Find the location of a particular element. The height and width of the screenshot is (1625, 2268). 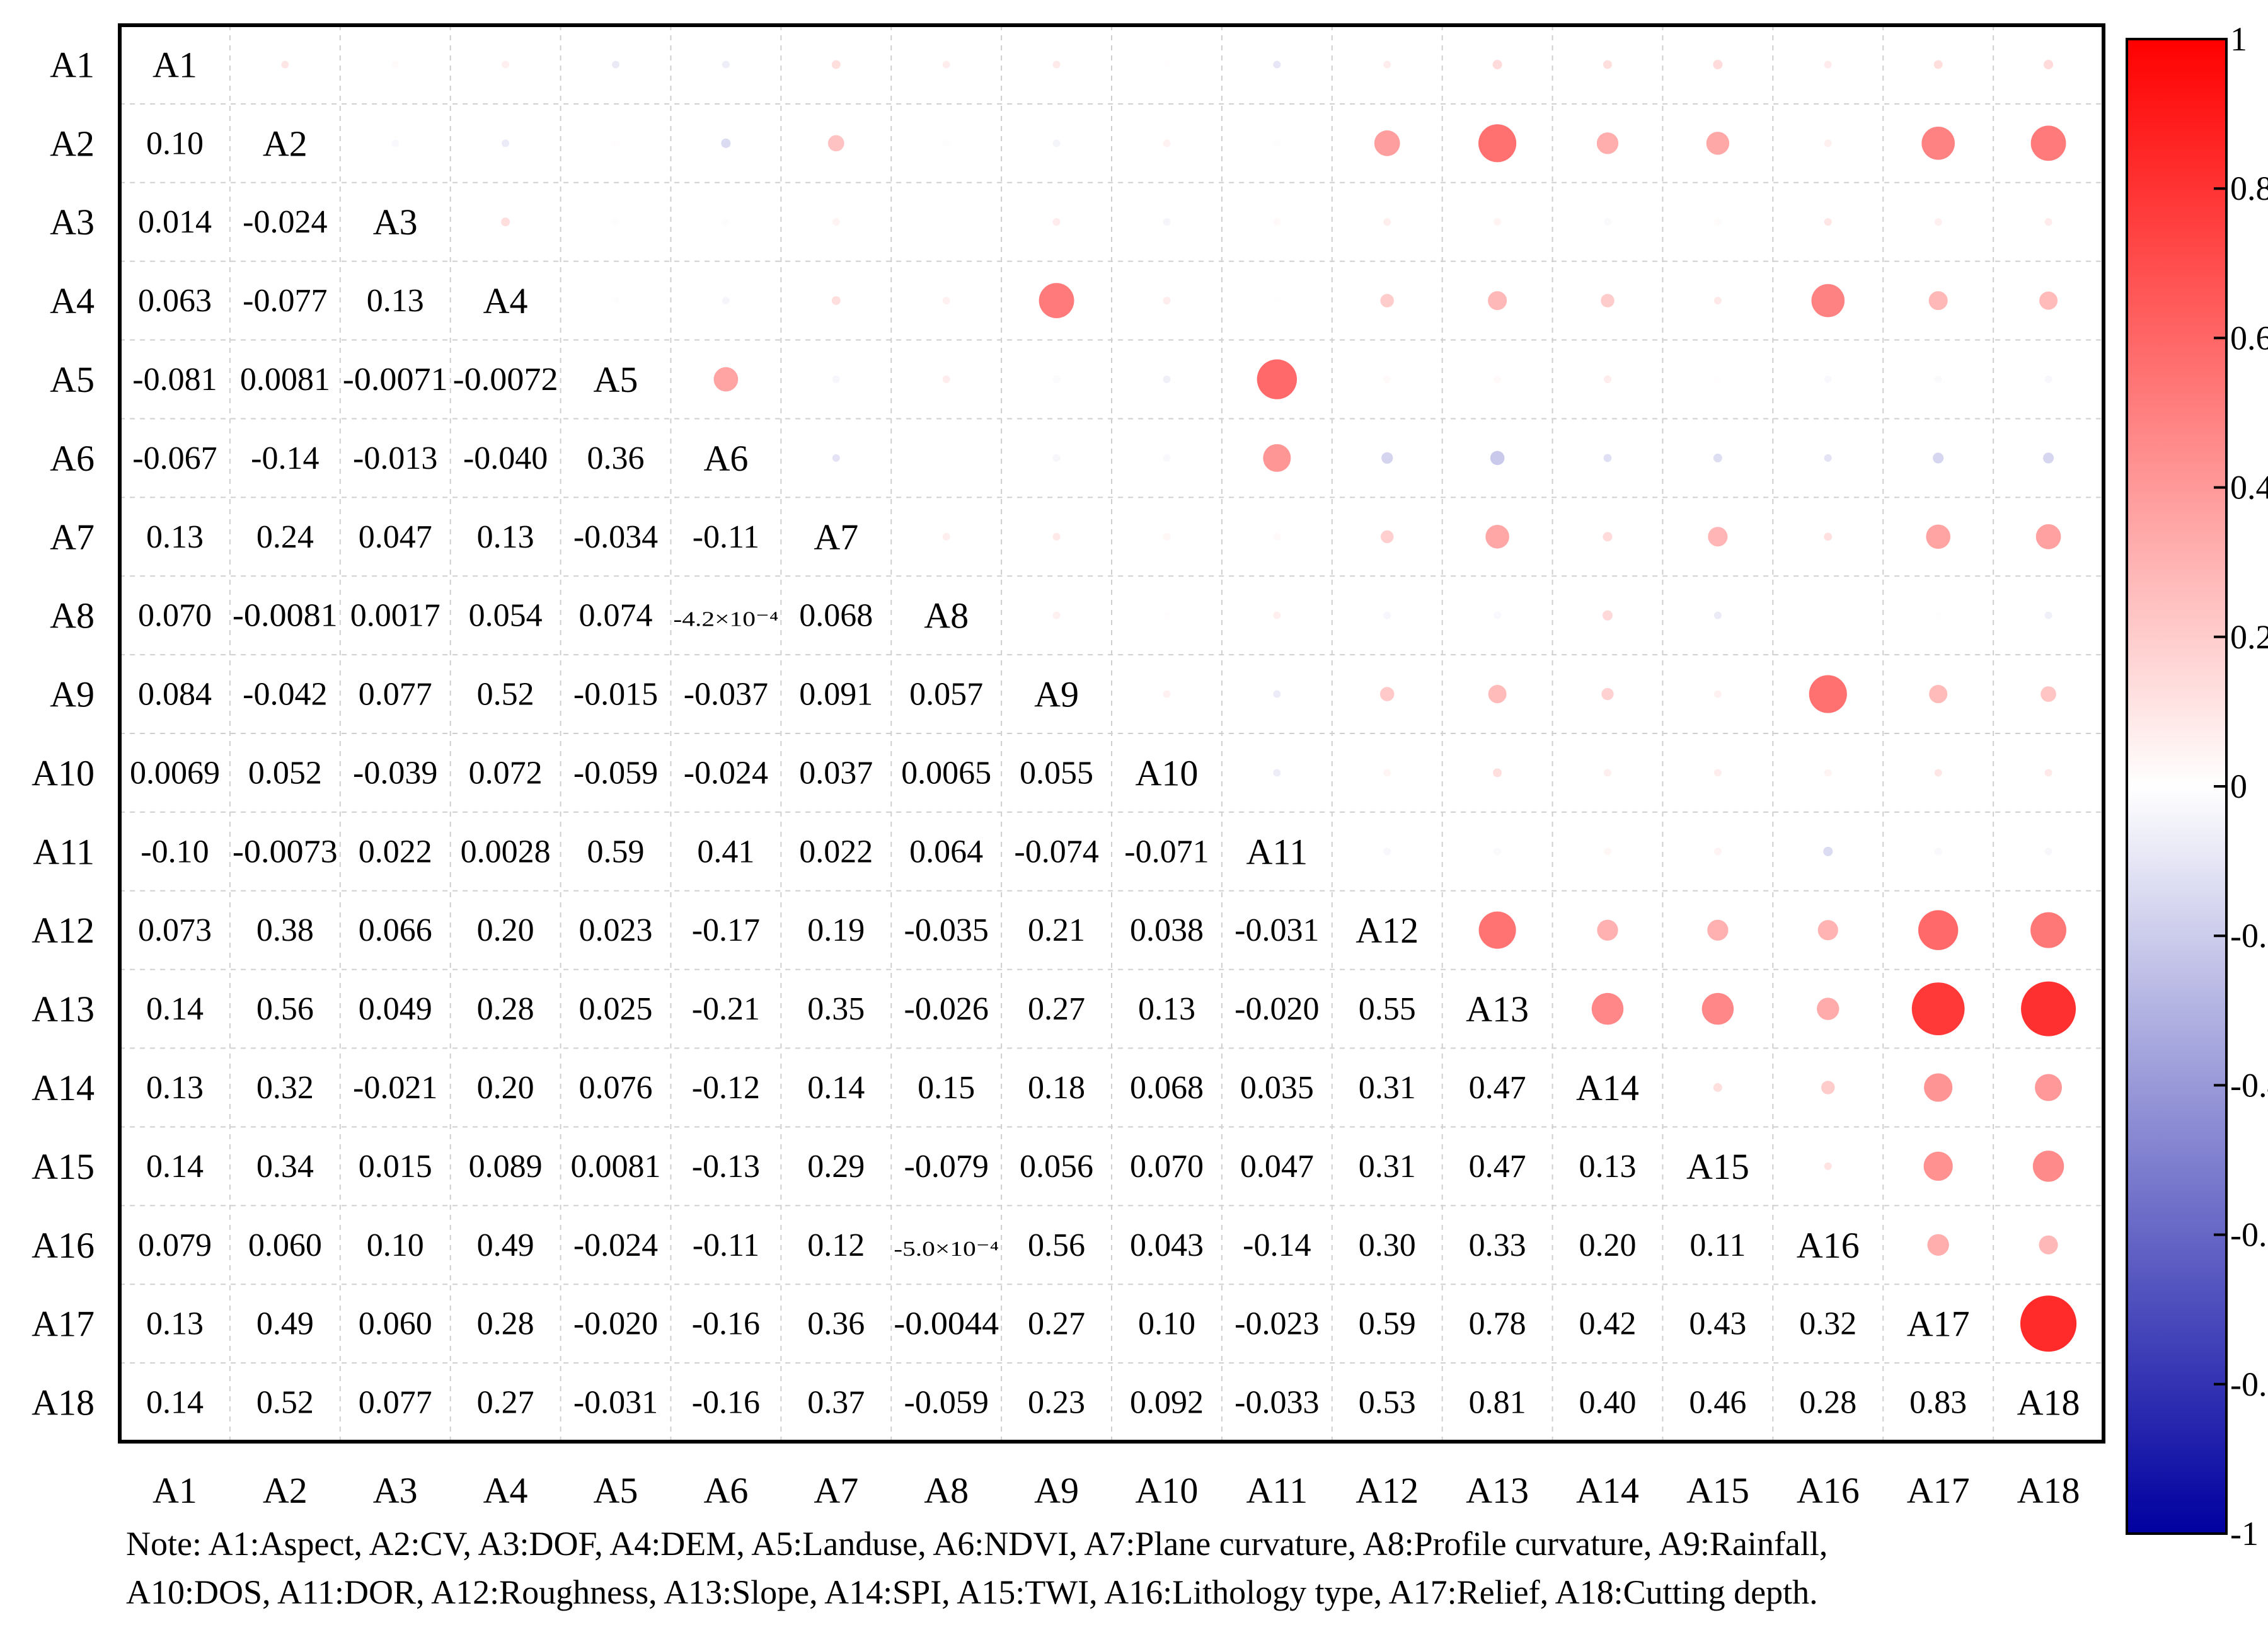

diagonal-label: A10 is located at coordinates (1166, 772).